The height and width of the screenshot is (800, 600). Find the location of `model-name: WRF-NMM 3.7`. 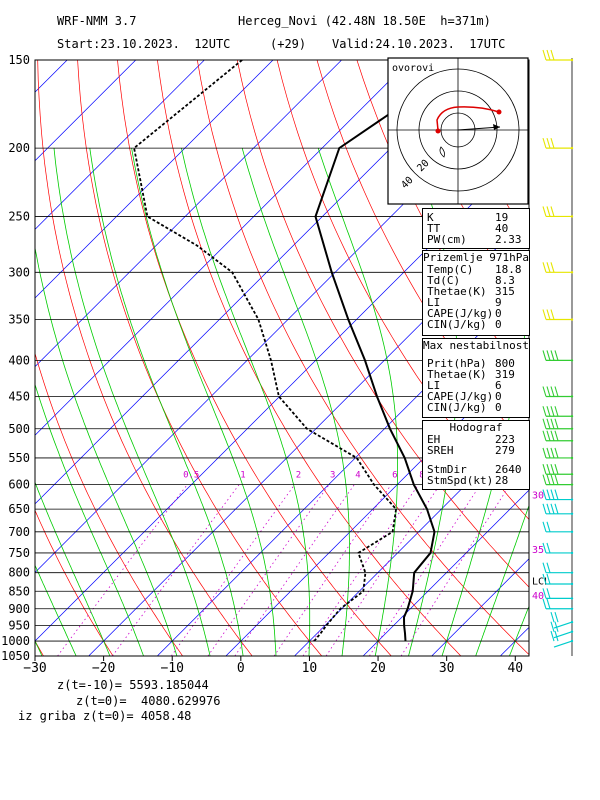

model-name: WRF-NMM 3.7 is located at coordinates (97, 21).